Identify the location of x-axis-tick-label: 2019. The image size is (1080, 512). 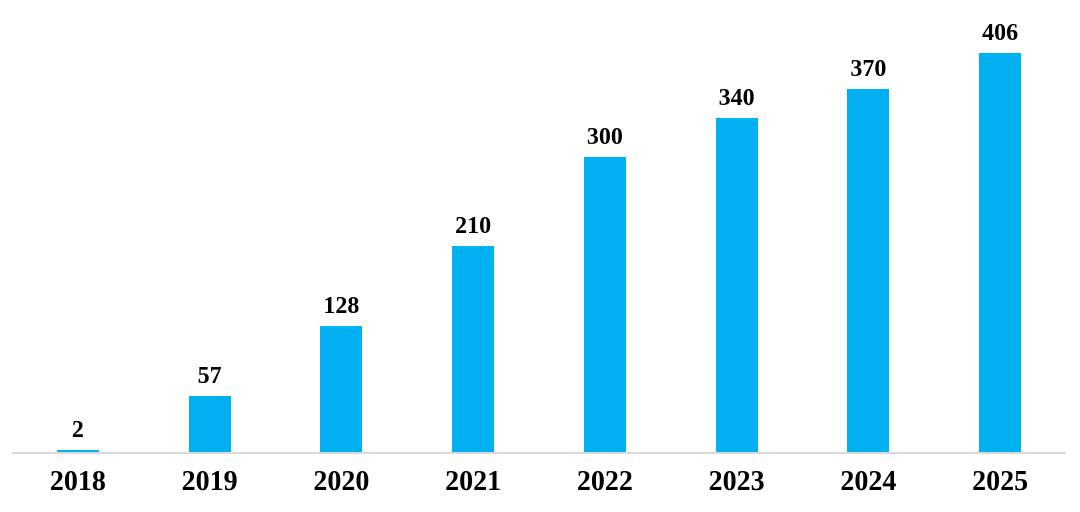
(209, 481).